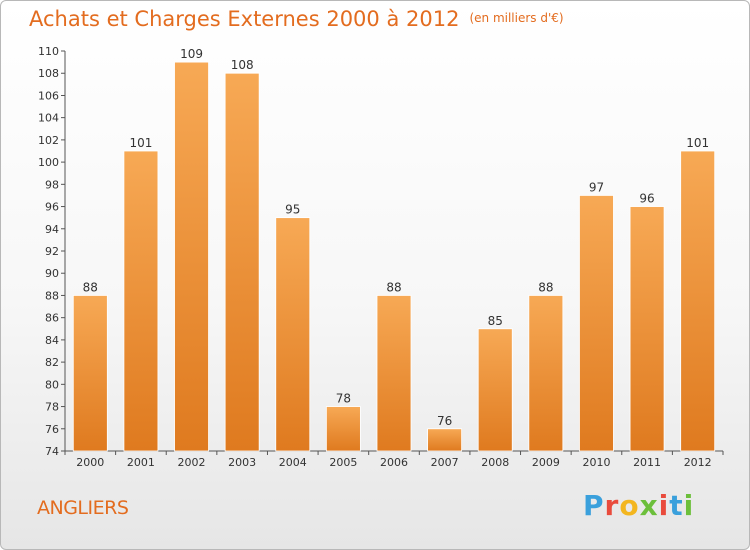 Image resolution: width=750 pixels, height=550 pixels. I want to click on y-tick-label: 98, so click(52, 184).